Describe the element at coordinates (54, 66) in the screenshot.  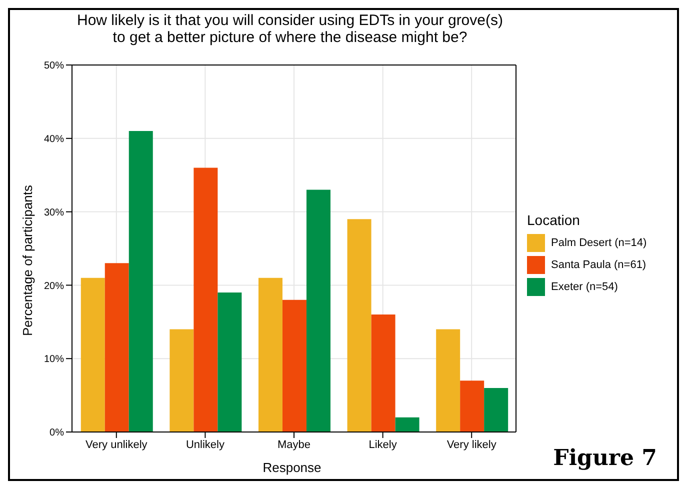
I see `y-tick-label: 50%` at that location.